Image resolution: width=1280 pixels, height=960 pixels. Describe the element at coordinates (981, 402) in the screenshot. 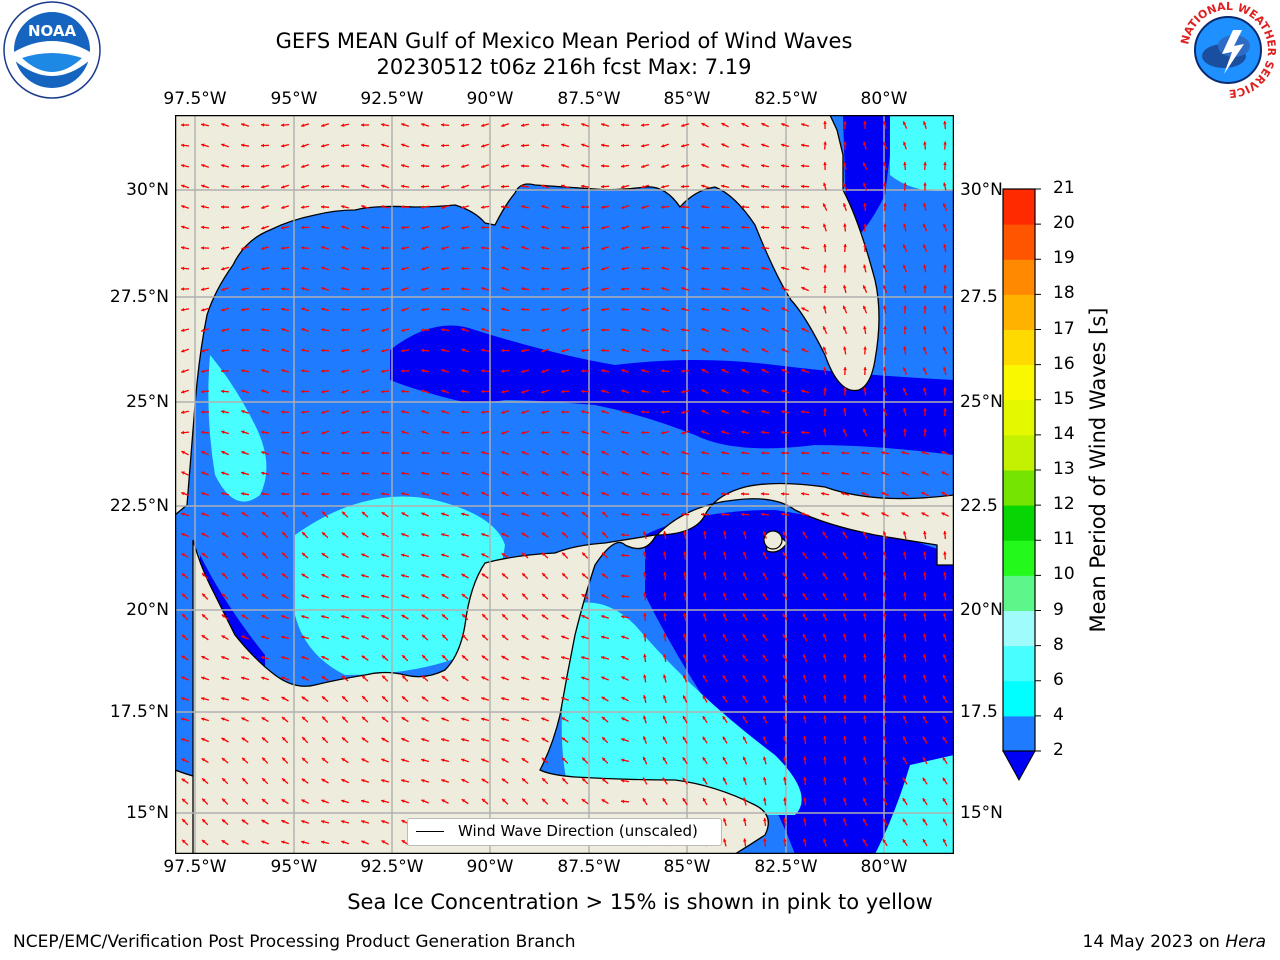

I see `lat-label-right: 25°N` at that location.